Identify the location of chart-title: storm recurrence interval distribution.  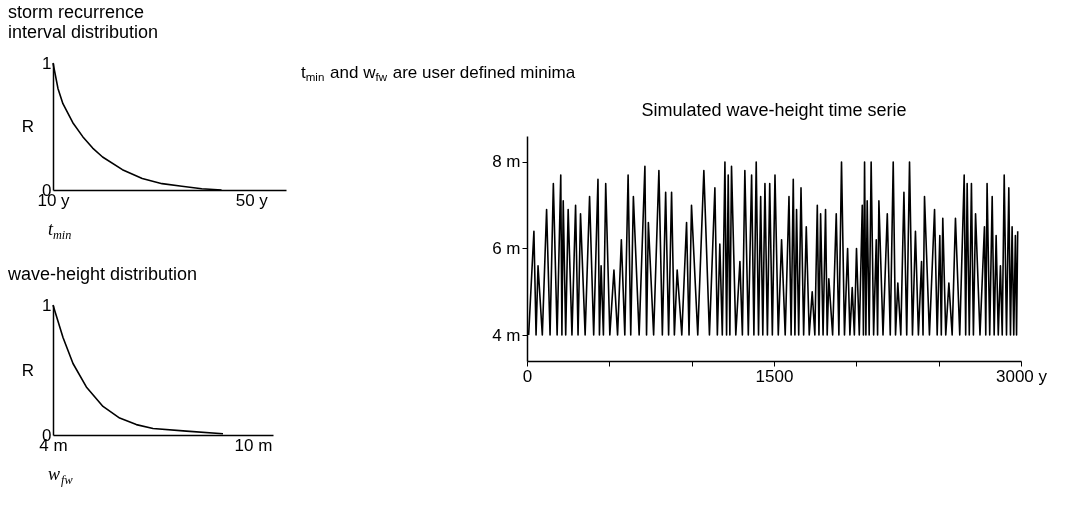
(83, 22).